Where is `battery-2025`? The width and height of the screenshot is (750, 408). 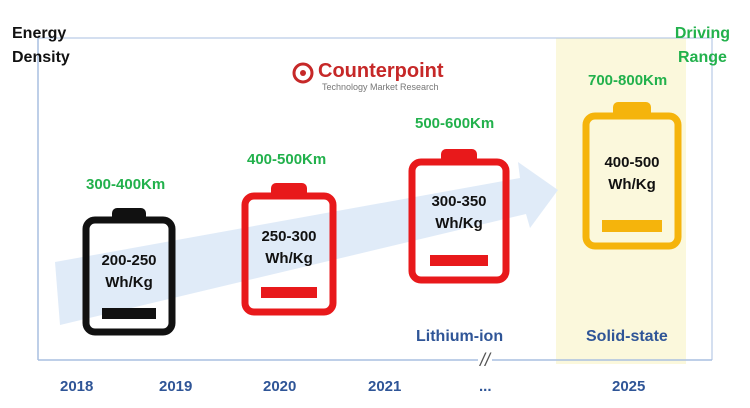 battery-2025 is located at coordinates (632, 176).